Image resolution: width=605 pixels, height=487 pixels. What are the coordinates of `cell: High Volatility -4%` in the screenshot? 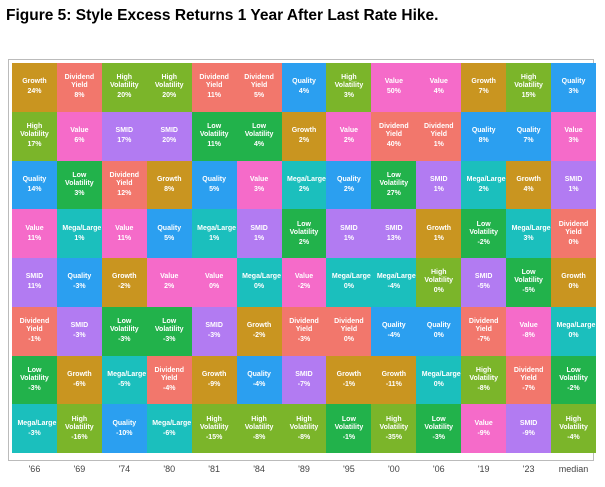 It's located at (573, 428).